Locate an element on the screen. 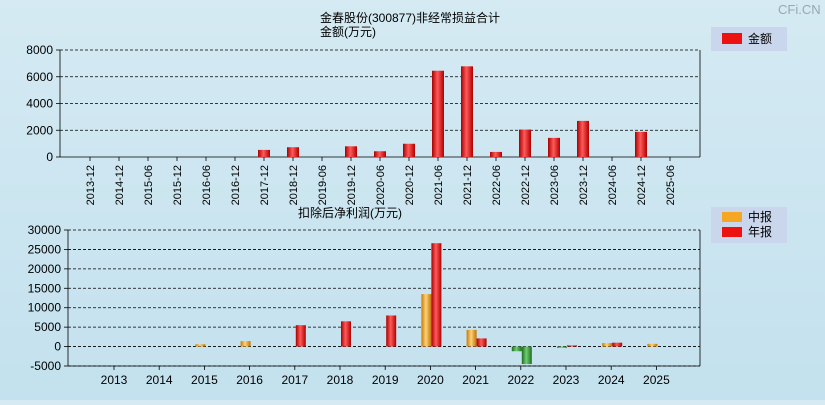 The image size is (825, 405). chart1-x-tick-label: 2016-12 is located at coordinates (236, 185).